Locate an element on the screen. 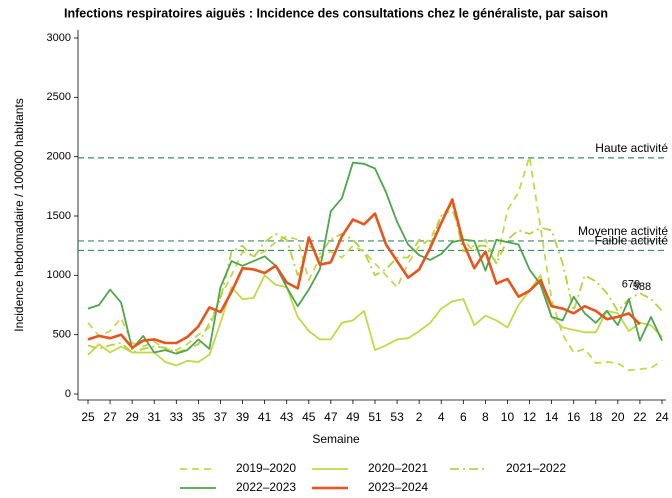  x-tick-label: 33 is located at coordinates (177, 417).